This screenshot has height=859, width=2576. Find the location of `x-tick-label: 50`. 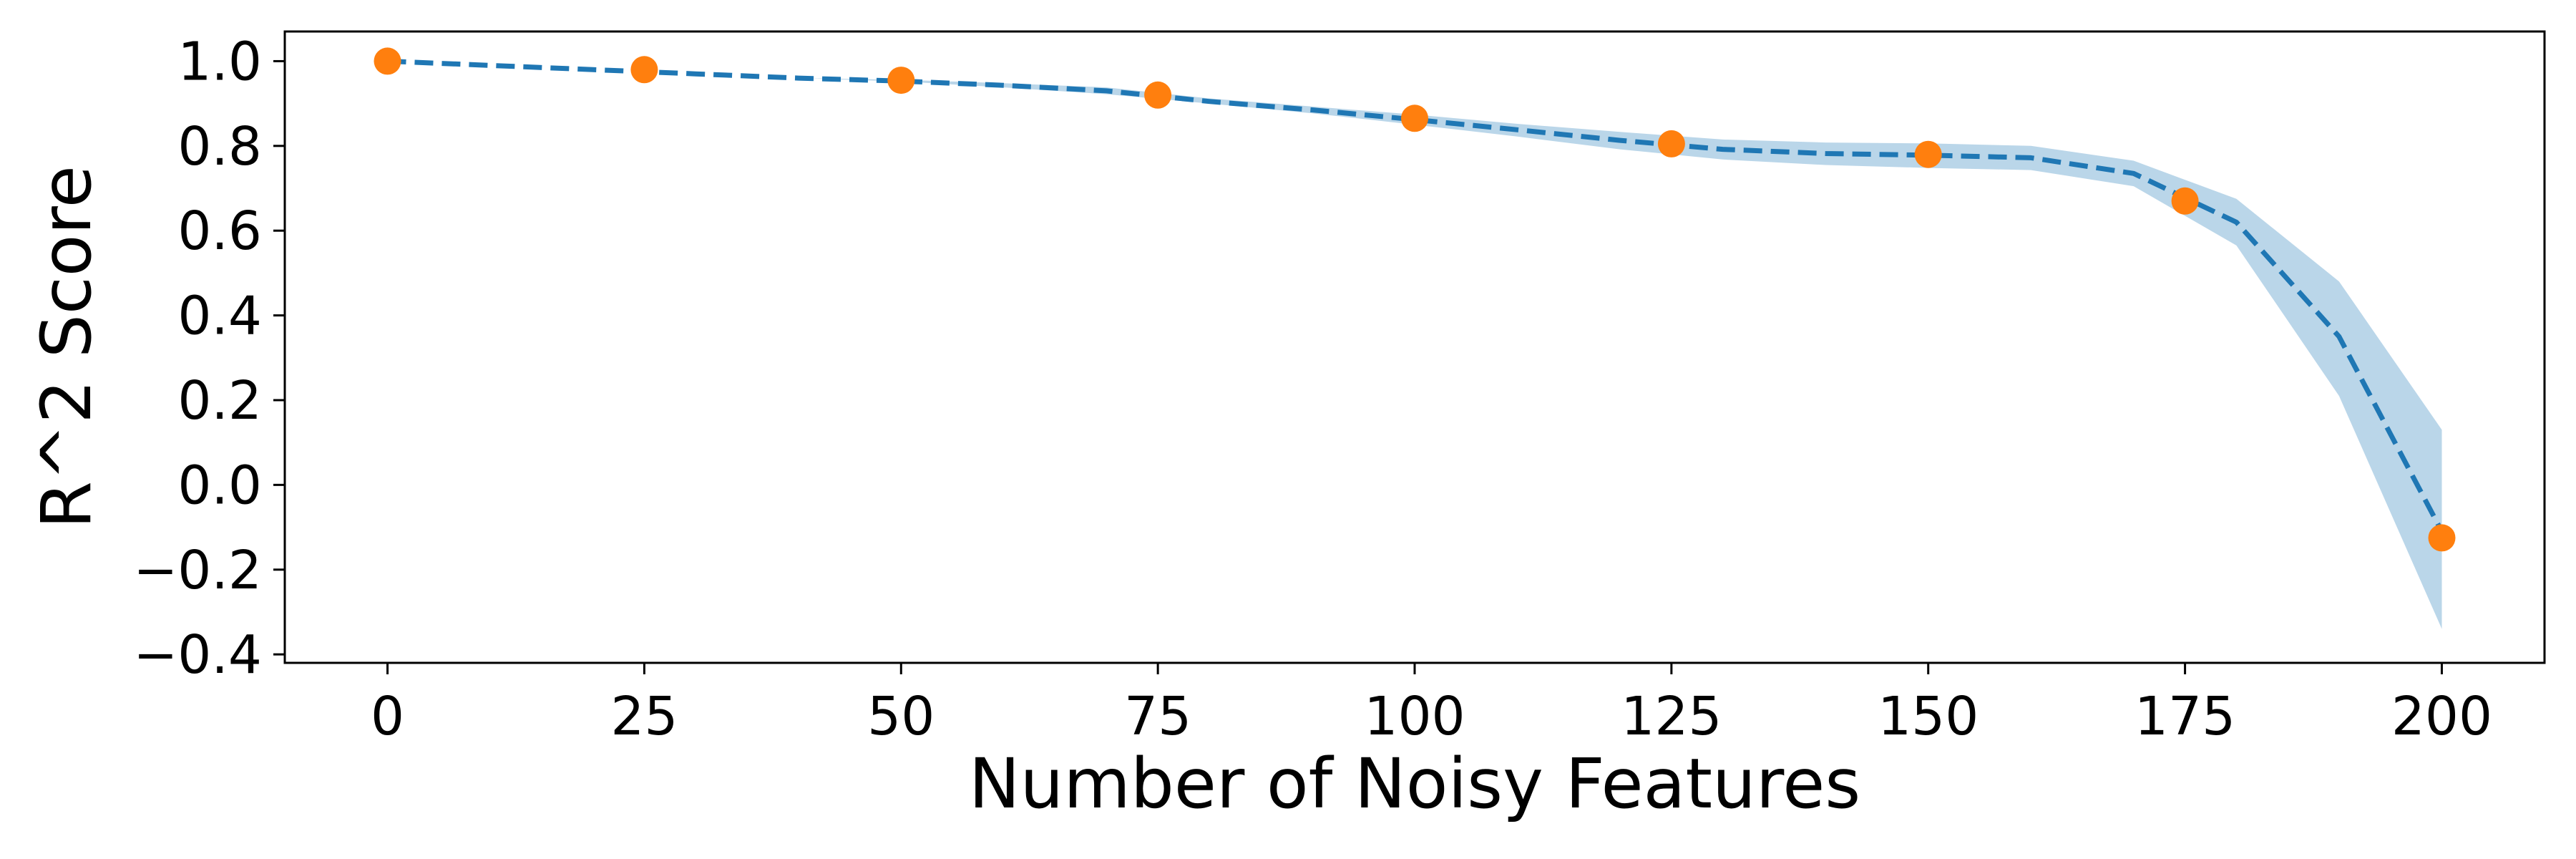

x-tick-label: 50 is located at coordinates (901, 716).